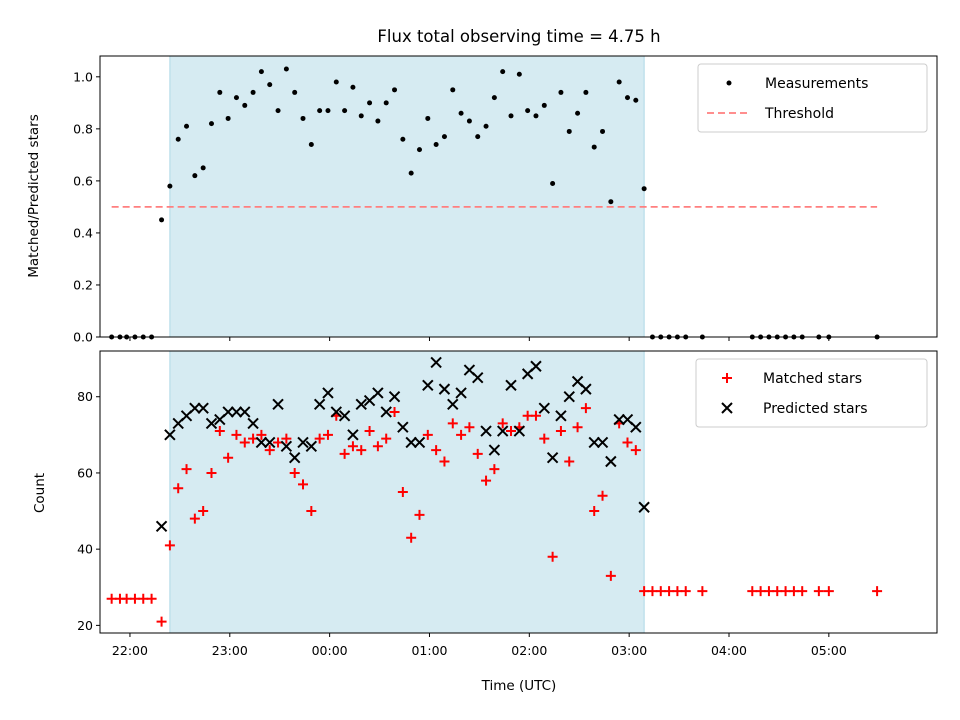 Image resolution: width=960 pixels, height=720 pixels. Describe the element at coordinates (799, 114) in the screenshot. I see `legend-label: Threshold` at that location.